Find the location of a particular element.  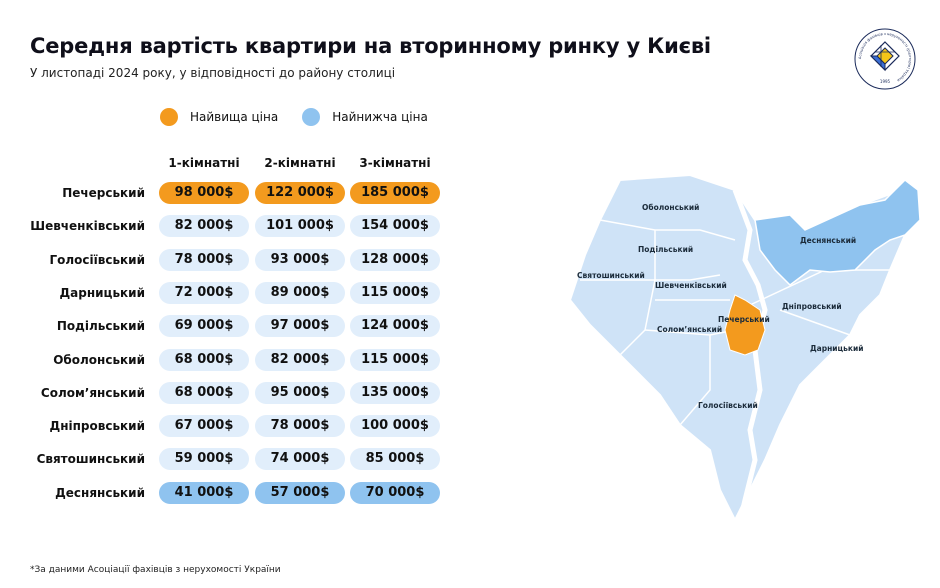

price-cell: 135 000$ is located at coordinates (395, 392).